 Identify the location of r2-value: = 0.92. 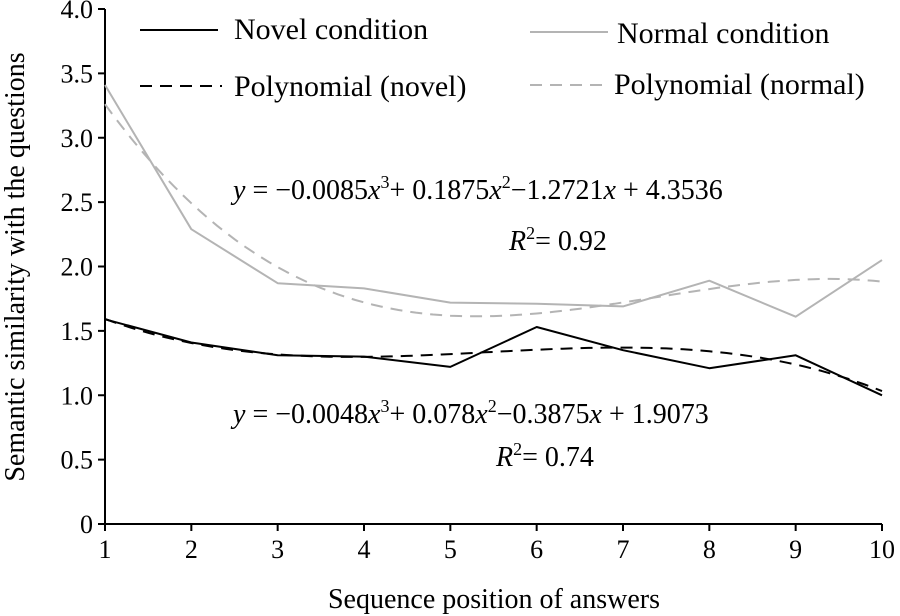
(571, 241).